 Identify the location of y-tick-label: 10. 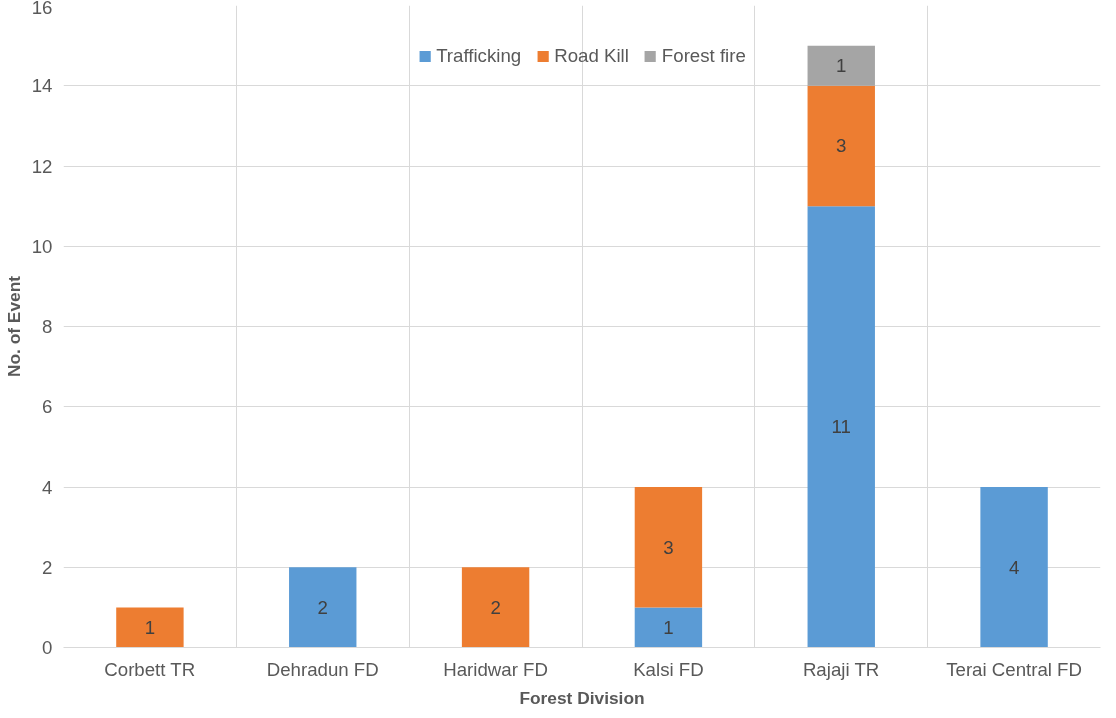
(42, 246).